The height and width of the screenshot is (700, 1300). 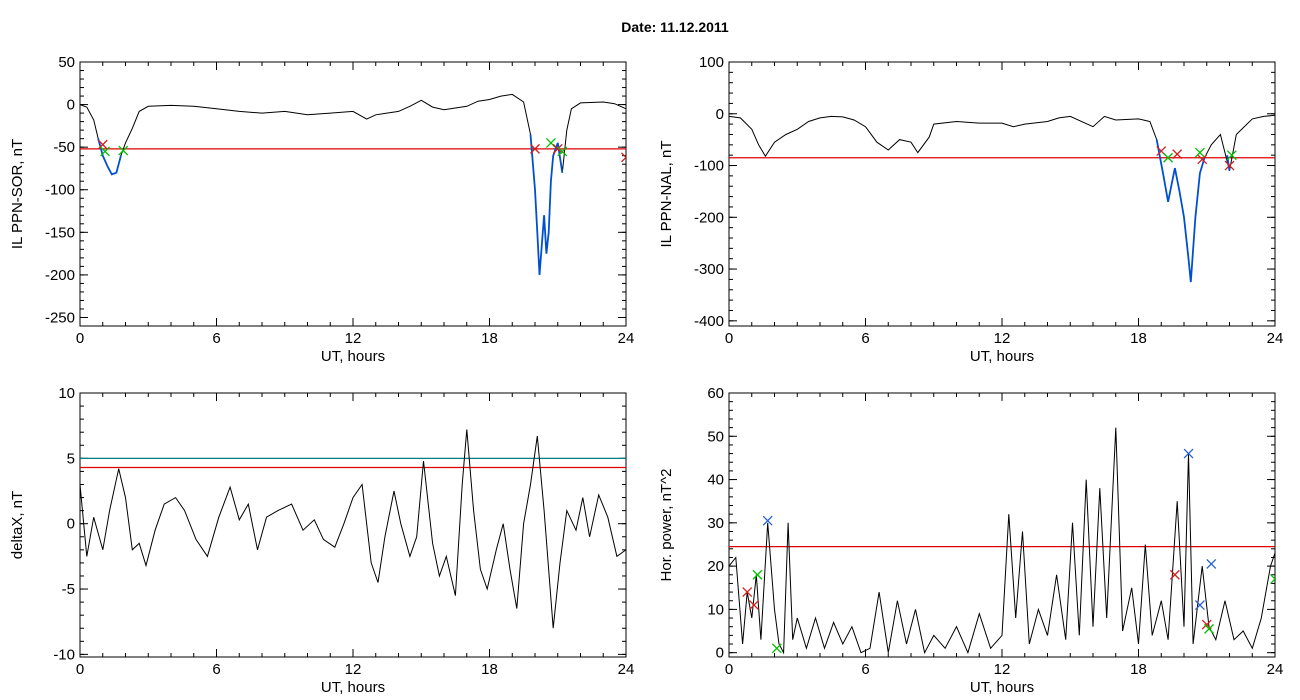 I want to click on y-tick-label: -100, so click(x=60, y=190).